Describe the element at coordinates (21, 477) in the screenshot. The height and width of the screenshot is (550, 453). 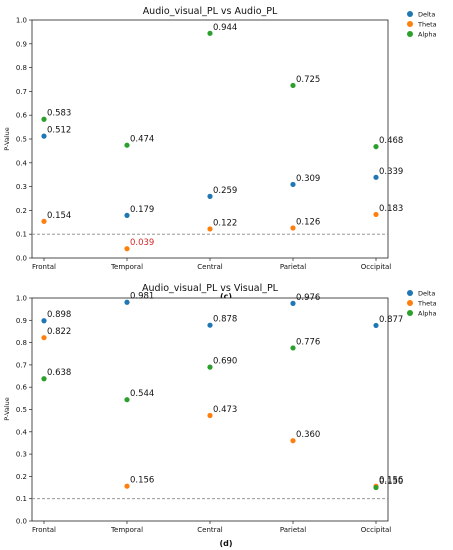
I see `y-tick-label: 0.2` at that location.